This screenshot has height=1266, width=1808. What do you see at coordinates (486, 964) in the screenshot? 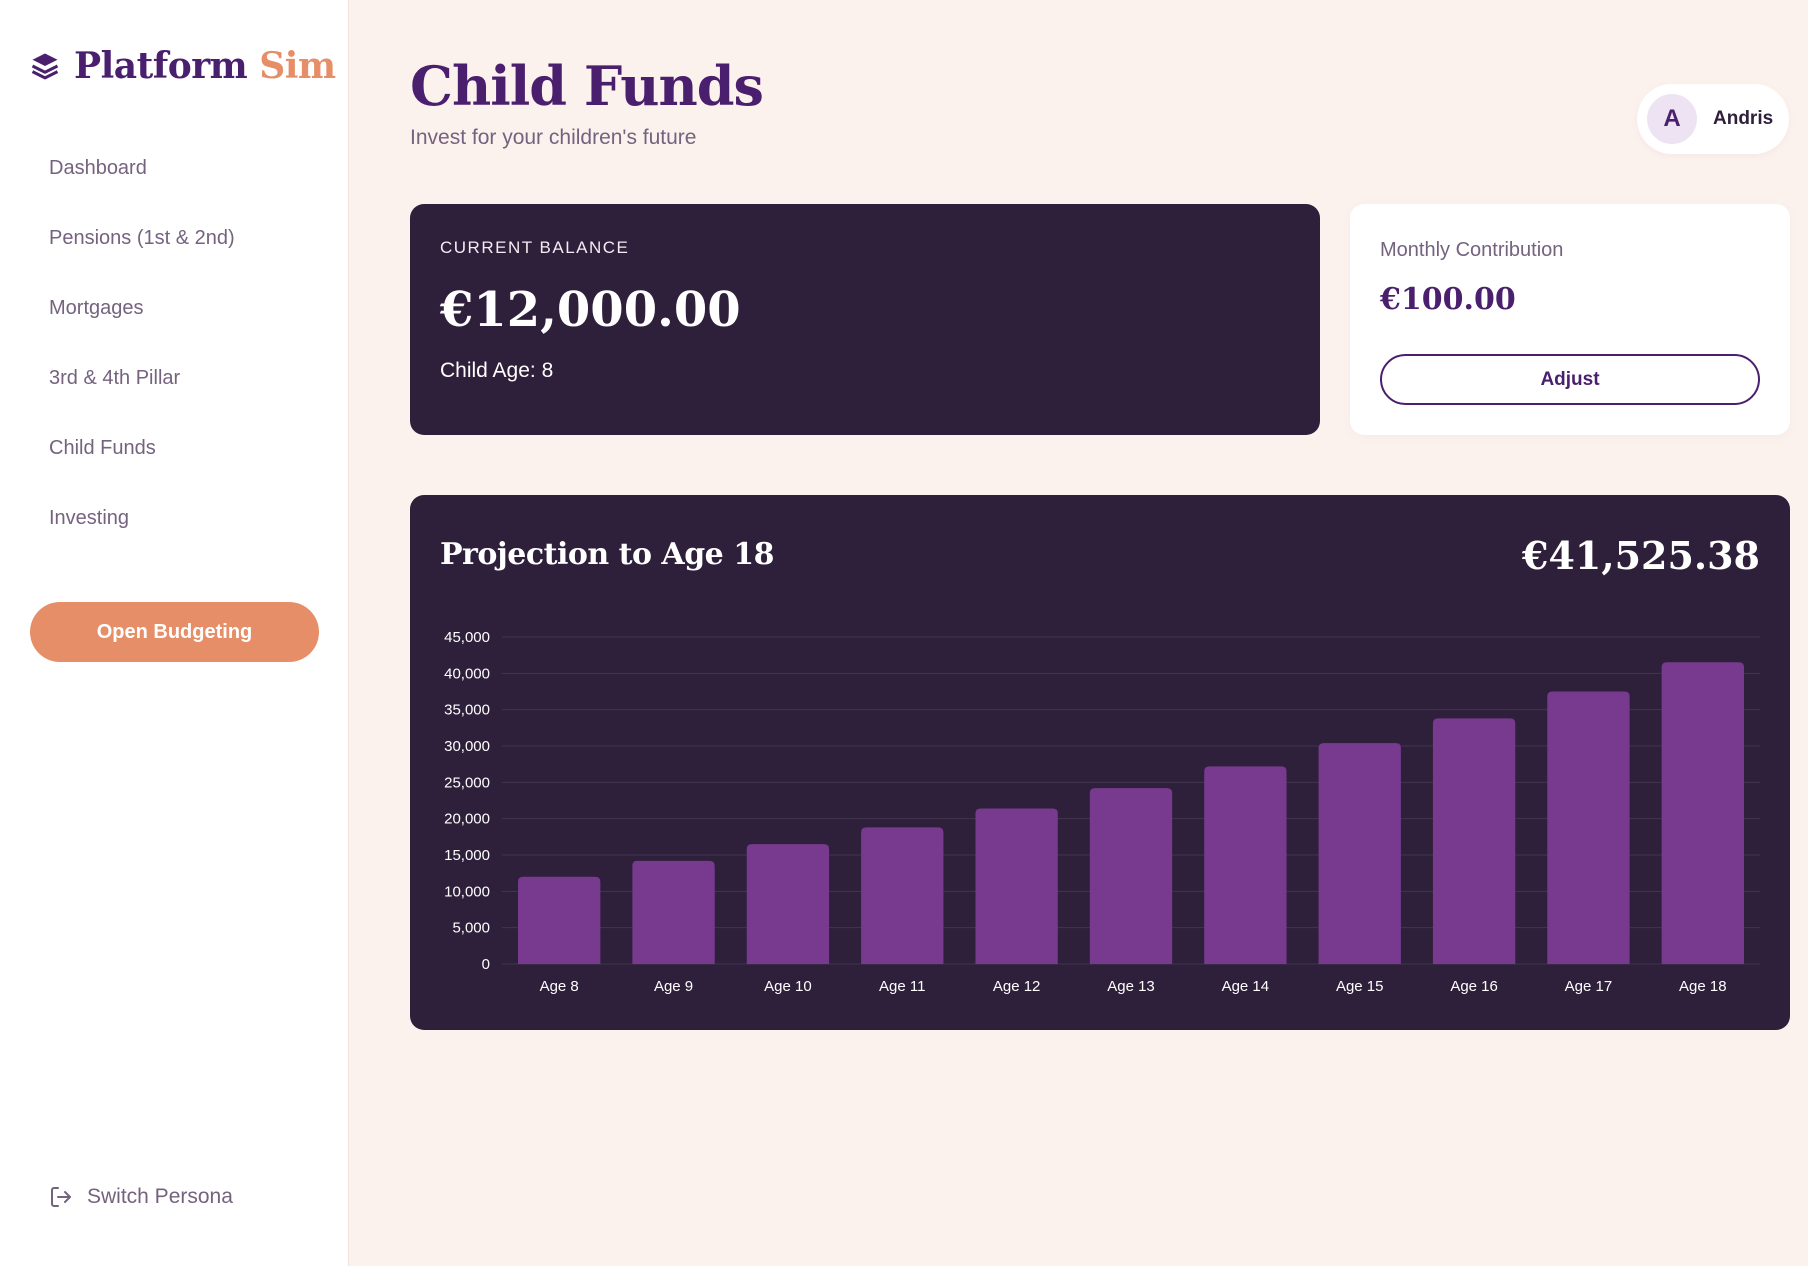
I see `y-tick-label: 0` at bounding box center [486, 964].